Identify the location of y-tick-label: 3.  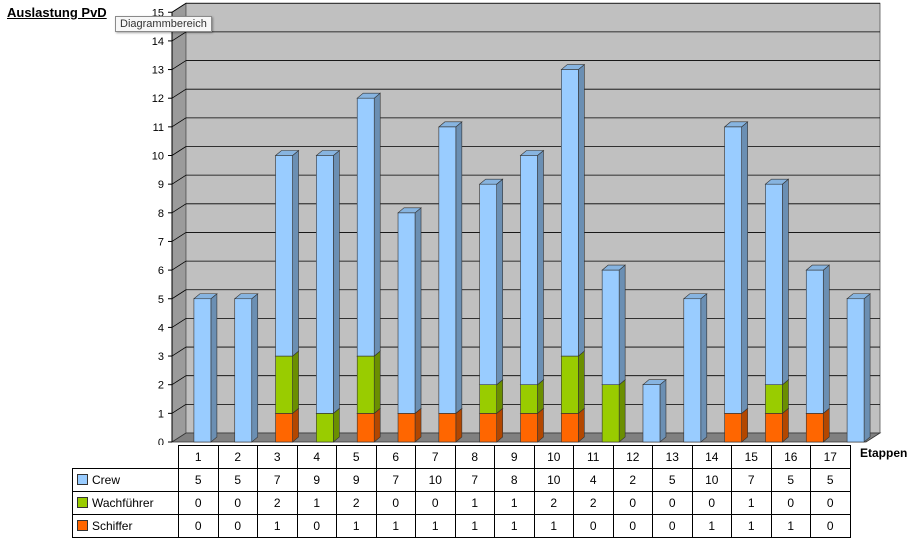
(161, 357).